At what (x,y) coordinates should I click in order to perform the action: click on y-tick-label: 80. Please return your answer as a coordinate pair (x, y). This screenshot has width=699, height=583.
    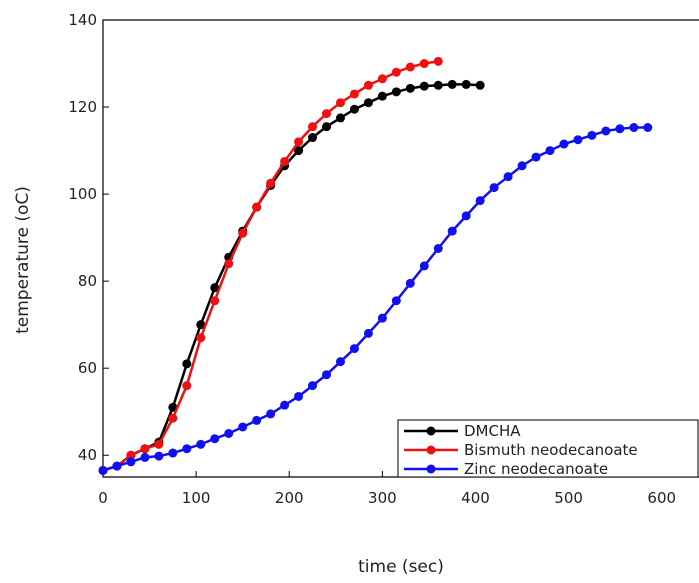
    Looking at the image, I should click on (87, 281).